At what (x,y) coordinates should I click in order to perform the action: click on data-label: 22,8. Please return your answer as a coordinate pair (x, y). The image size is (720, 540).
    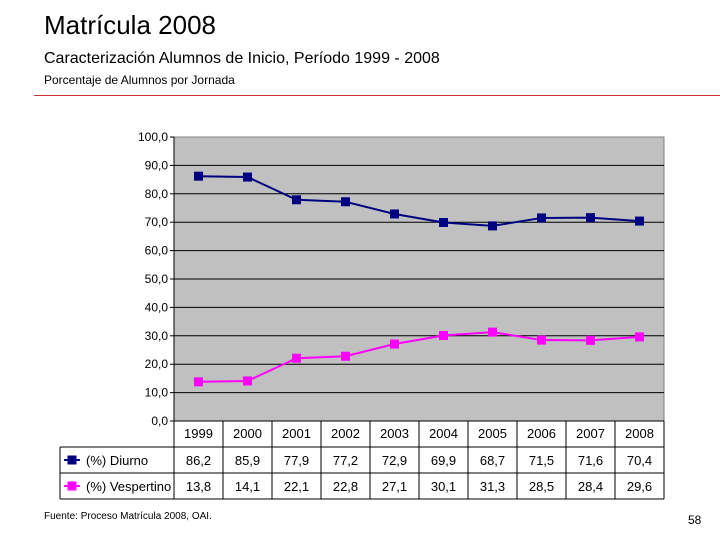
    Looking at the image, I should click on (345, 486).